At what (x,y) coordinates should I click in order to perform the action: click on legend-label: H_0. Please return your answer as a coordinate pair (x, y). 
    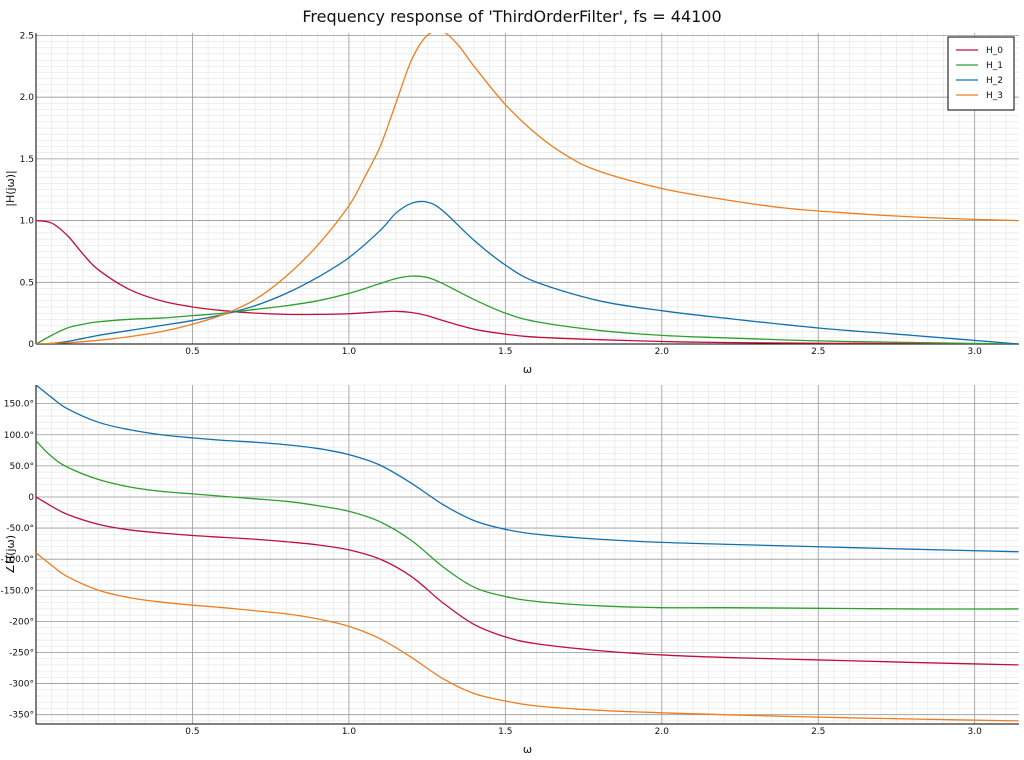
    Looking at the image, I should click on (994, 51).